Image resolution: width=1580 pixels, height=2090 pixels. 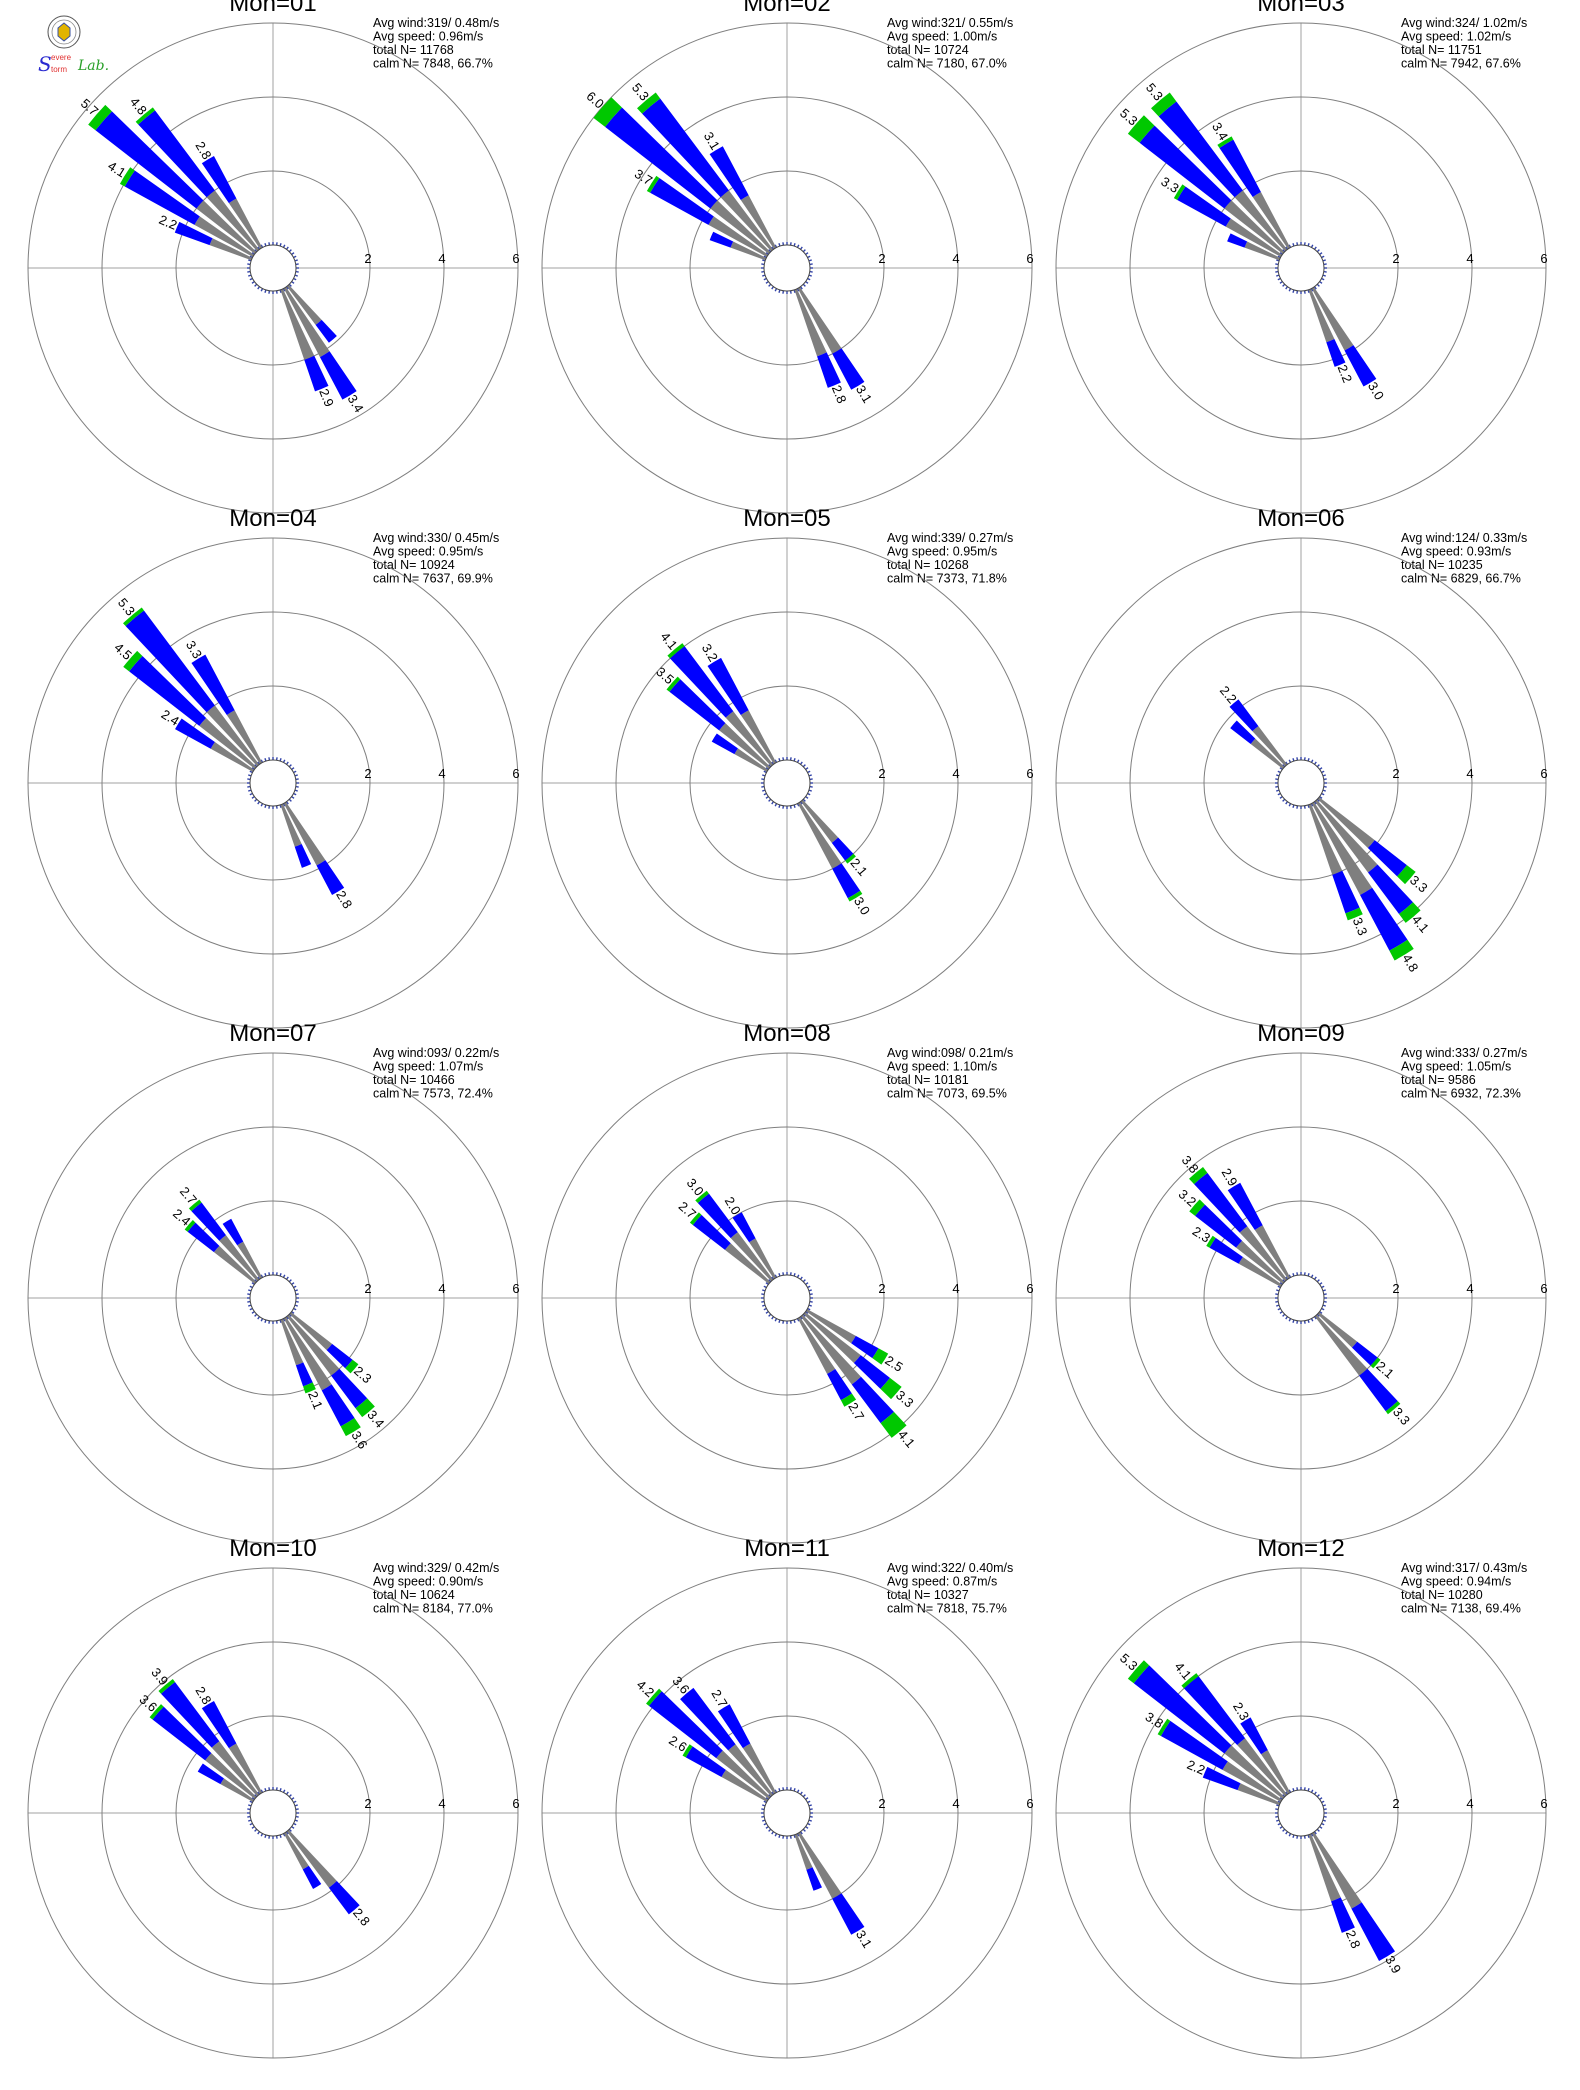 I want to click on stats-line: Avg speed: 0.94m/s, so click(x=1456, y=1582).